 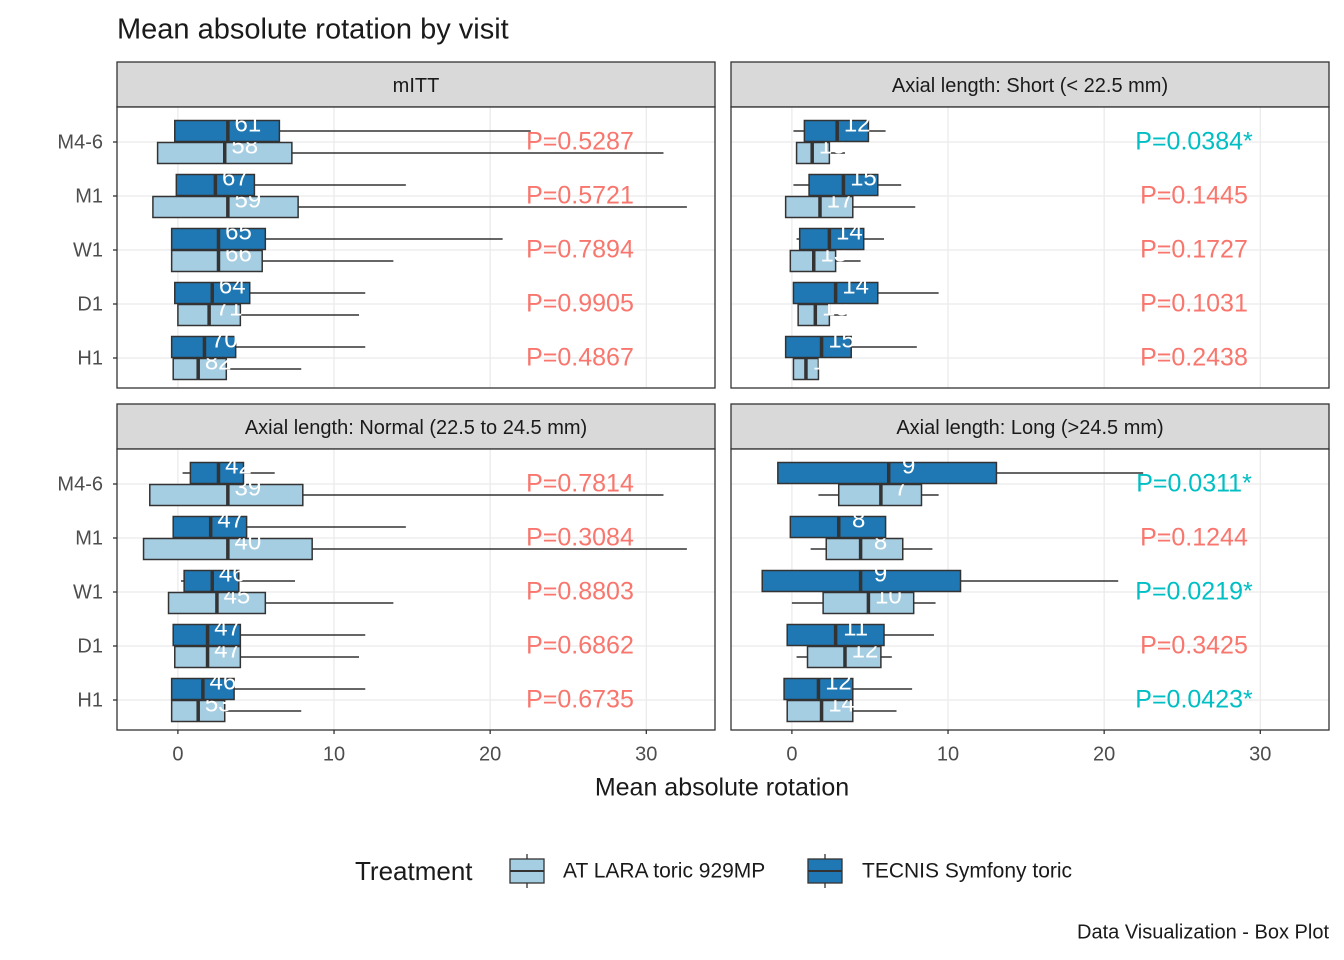 What do you see at coordinates (580, 646) in the screenshot?
I see `p-value: P=0.6862` at bounding box center [580, 646].